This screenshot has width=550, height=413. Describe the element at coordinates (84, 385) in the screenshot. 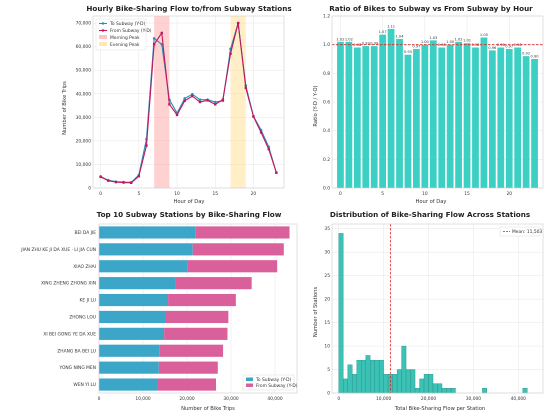

I see `station-label: WEN YI LU` at that location.